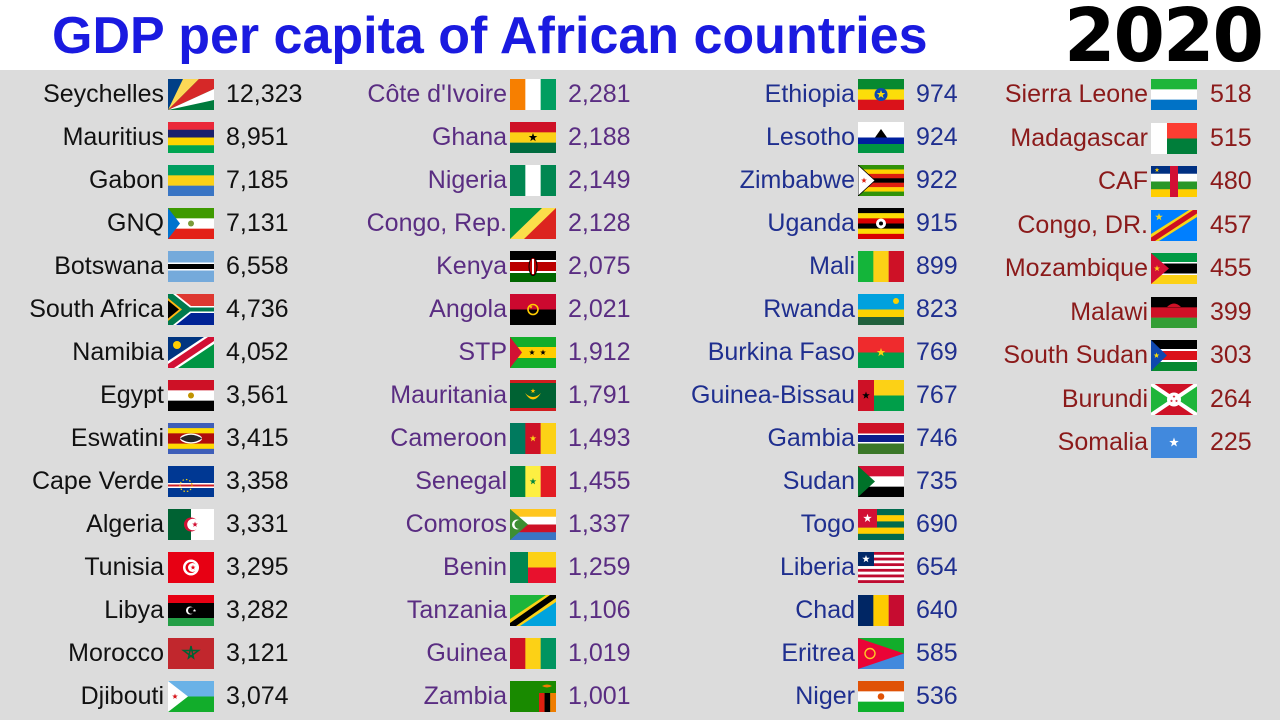 The width and height of the screenshot is (1280, 720). I want to click on country-name: Cameroon, so click(448, 438).